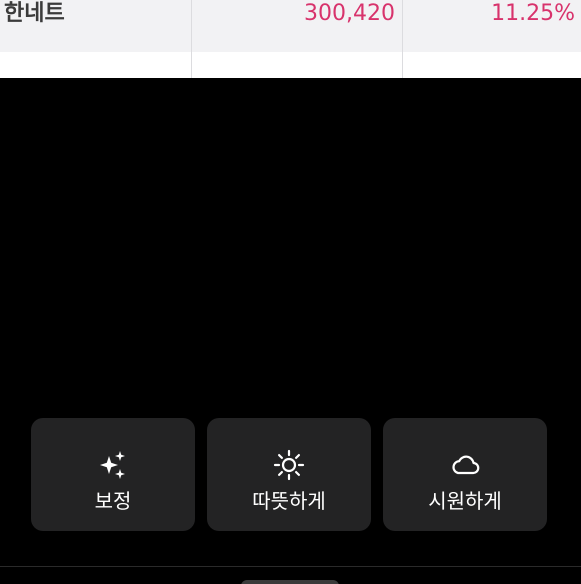  I want to click on filter-label: 따뜻하게, so click(289, 501).